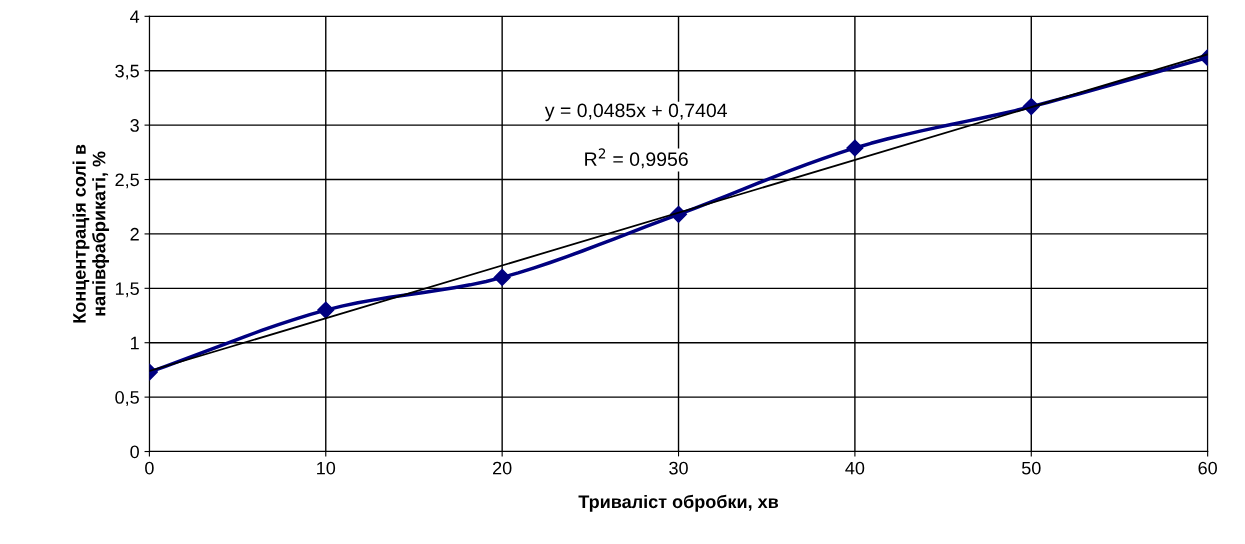 This screenshot has width=1245, height=544. Describe the element at coordinates (135, 343) in the screenshot. I see `y-tick-label: 1` at that location.